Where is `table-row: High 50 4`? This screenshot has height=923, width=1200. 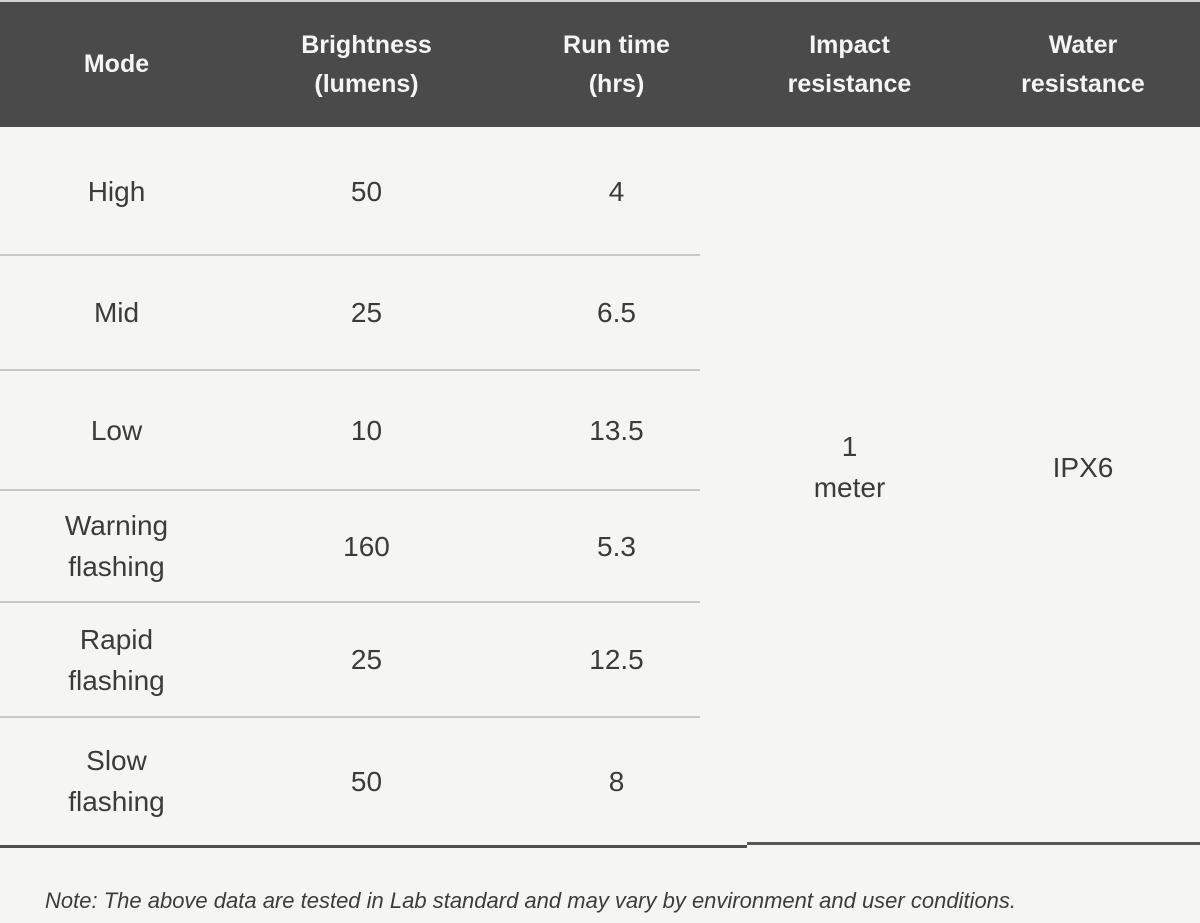 table-row: High 50 4 is located at coordinates (366, 191).